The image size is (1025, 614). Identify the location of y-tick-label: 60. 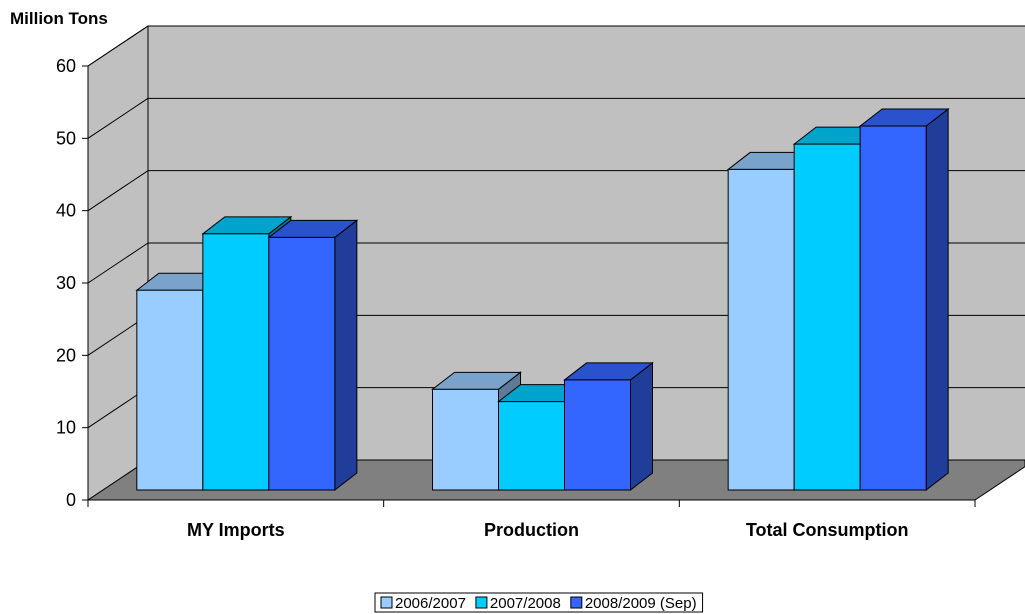
(66, 66).